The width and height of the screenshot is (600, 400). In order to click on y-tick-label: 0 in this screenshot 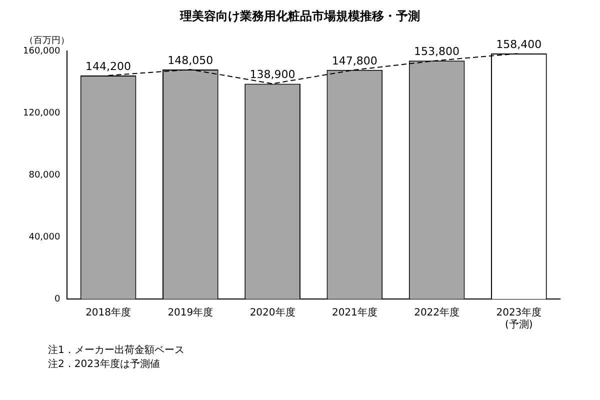, I will do `click(57, 299)`.